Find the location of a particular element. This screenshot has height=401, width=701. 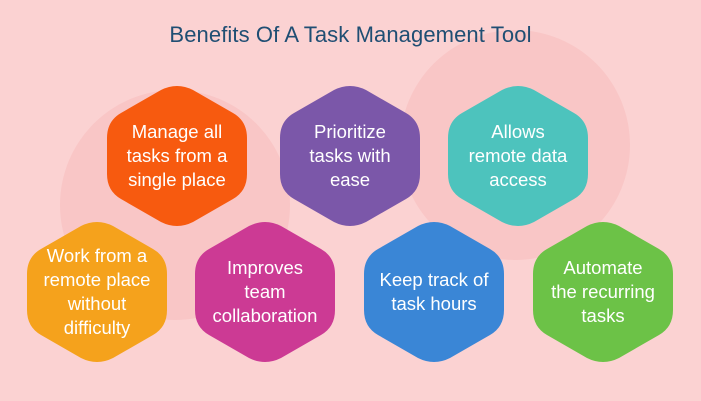

hexagon-prioritize-tasks: Prioritize tasks with ease is located at coordinates (350, 156).